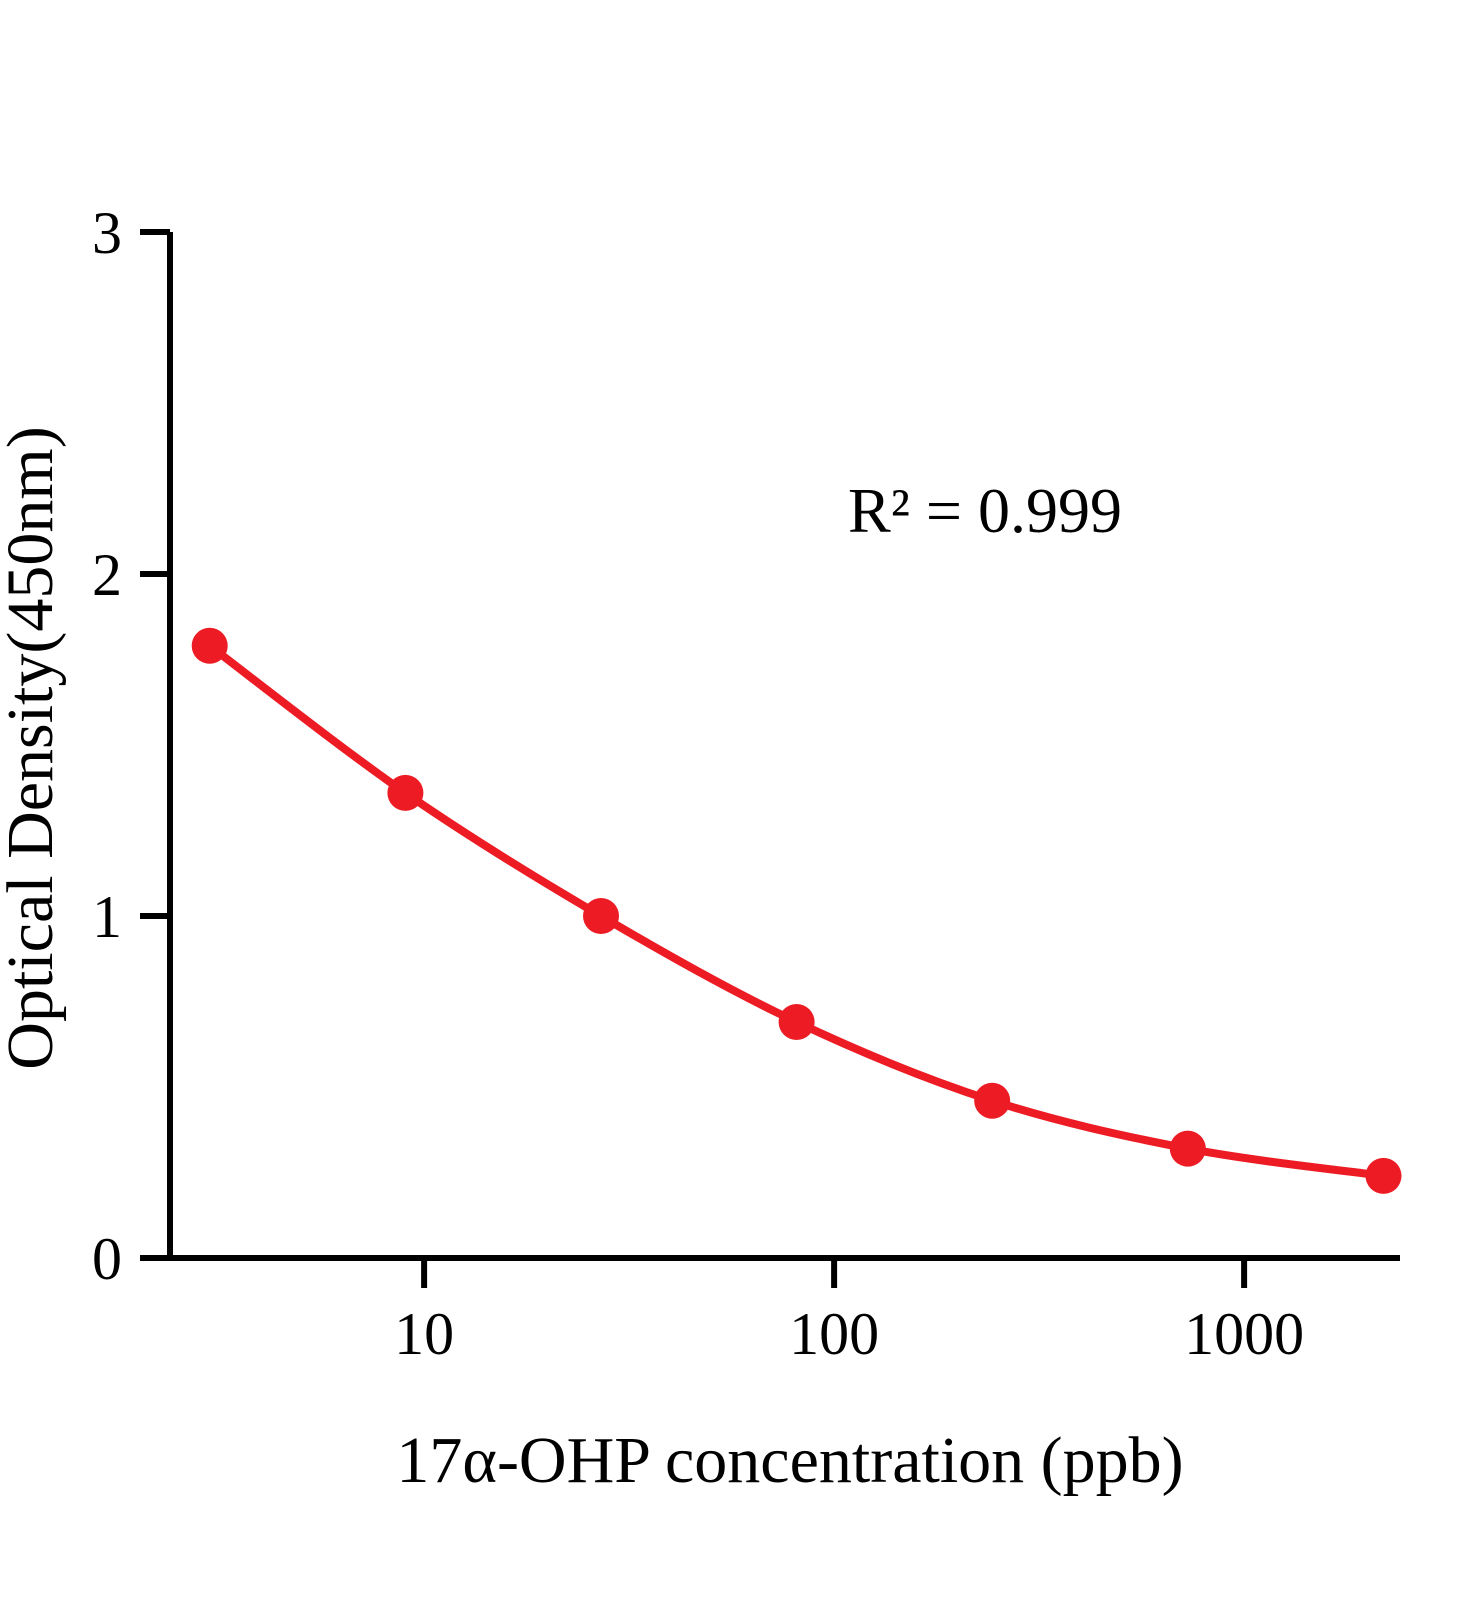  I want to click on x-tick-label: 10, so click(424, 1334).